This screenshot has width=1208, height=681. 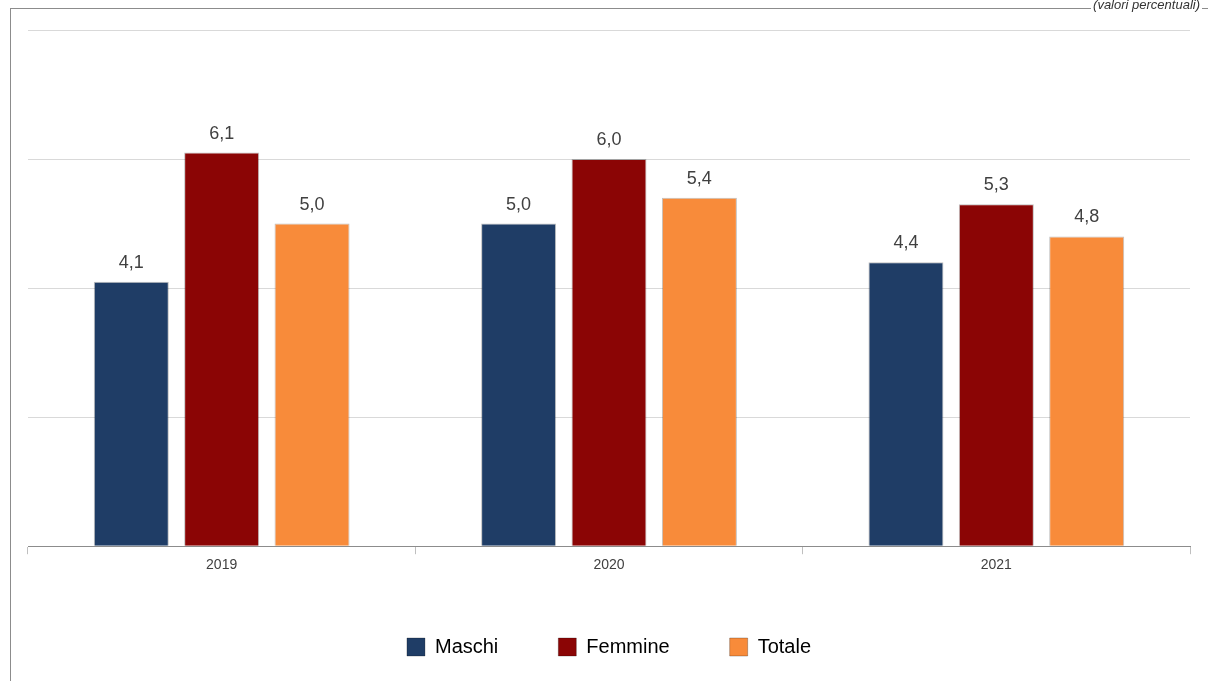 What do you see at coordinates (699, 177) in the screenshot?
I see `data-label: 5,4` at bounding box center [699, 177].